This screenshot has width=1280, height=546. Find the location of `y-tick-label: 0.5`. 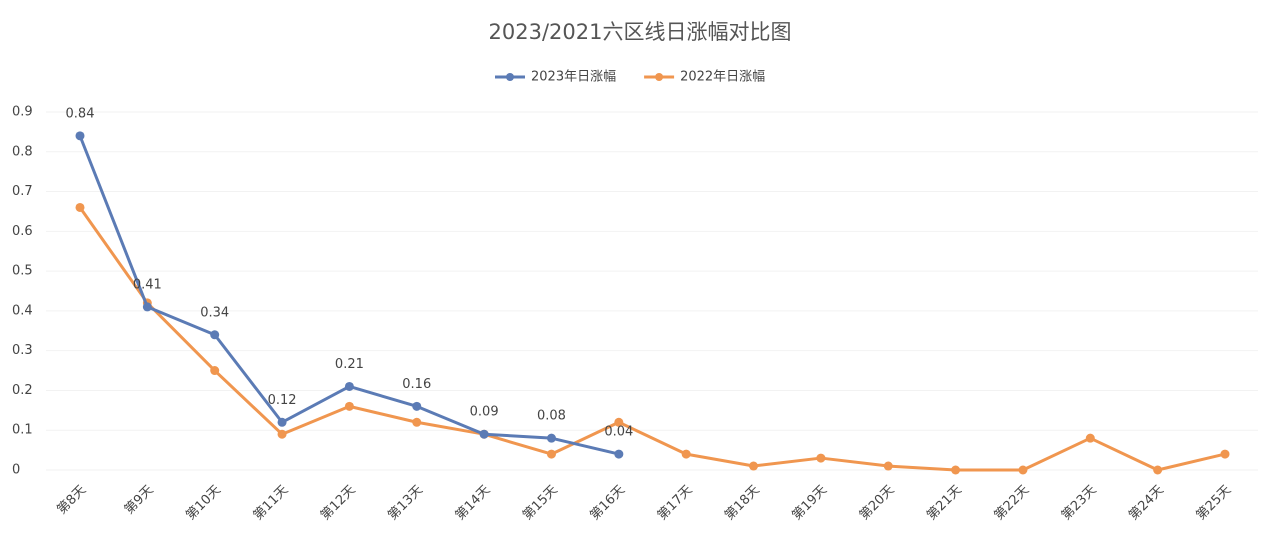

y-tick-label: 0.5 is located at coordinates (22, 271).